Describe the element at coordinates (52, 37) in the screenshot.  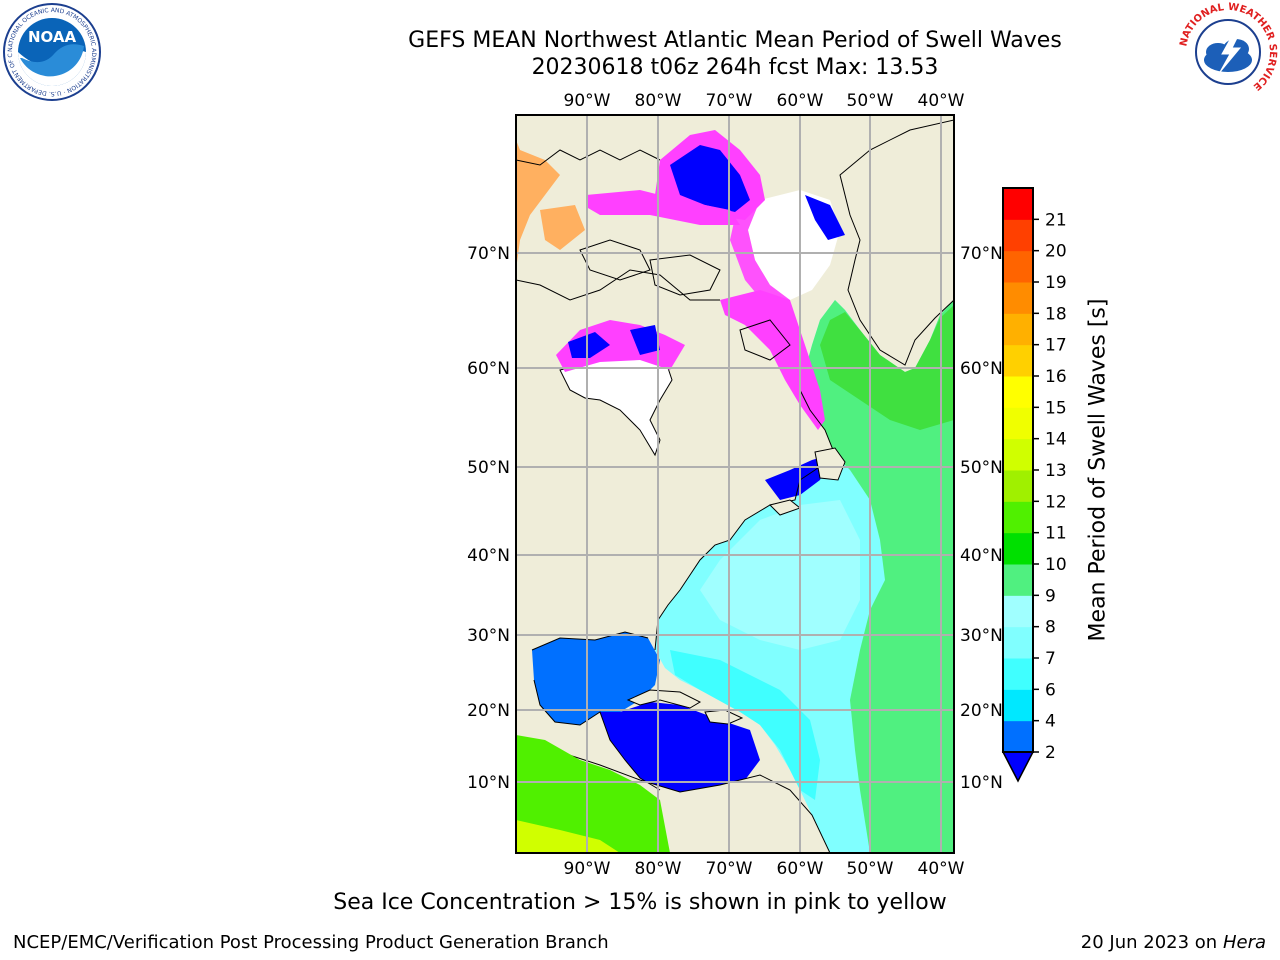
I see `svg-text: NOAA` at that location.